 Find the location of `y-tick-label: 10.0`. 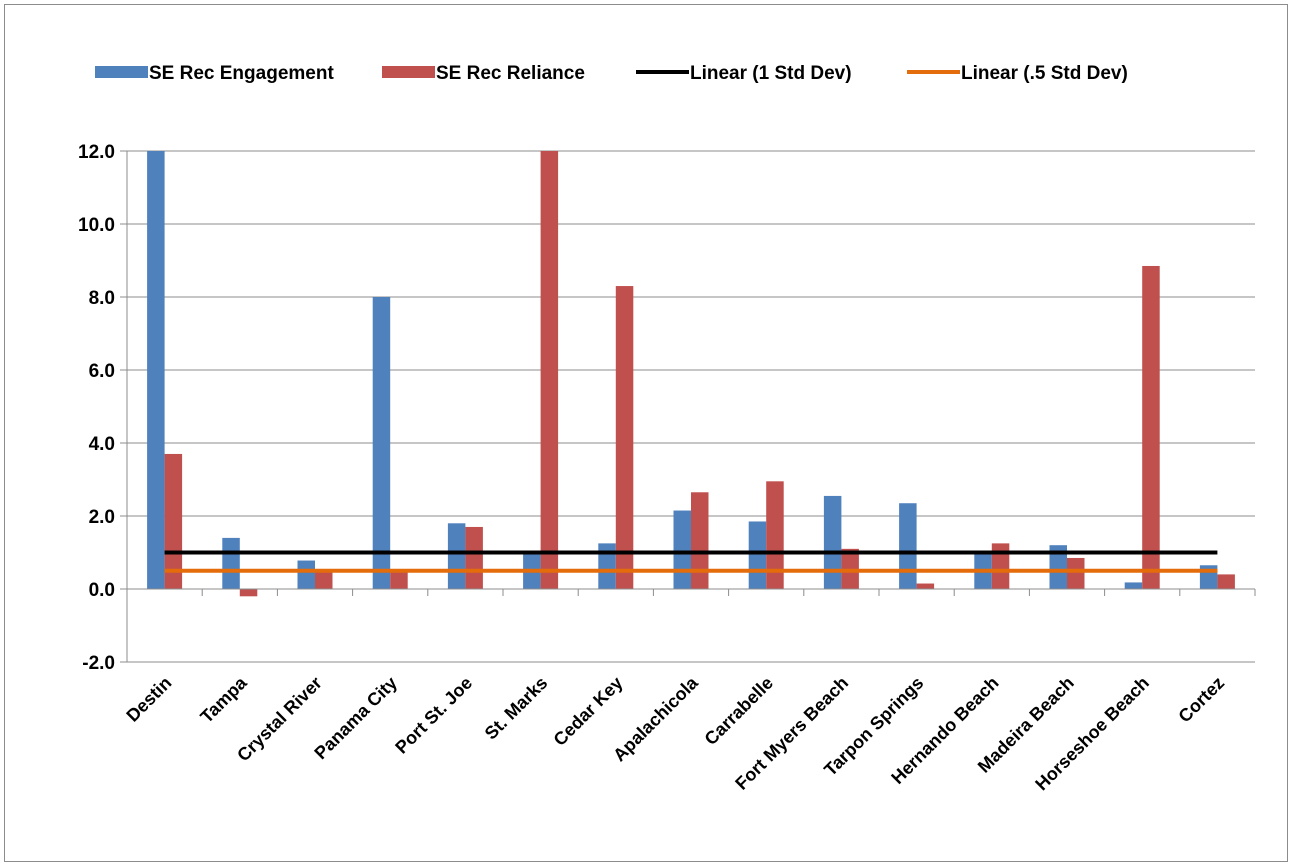

y-tick-label: 10.0 is located at coordinates (96, 225).